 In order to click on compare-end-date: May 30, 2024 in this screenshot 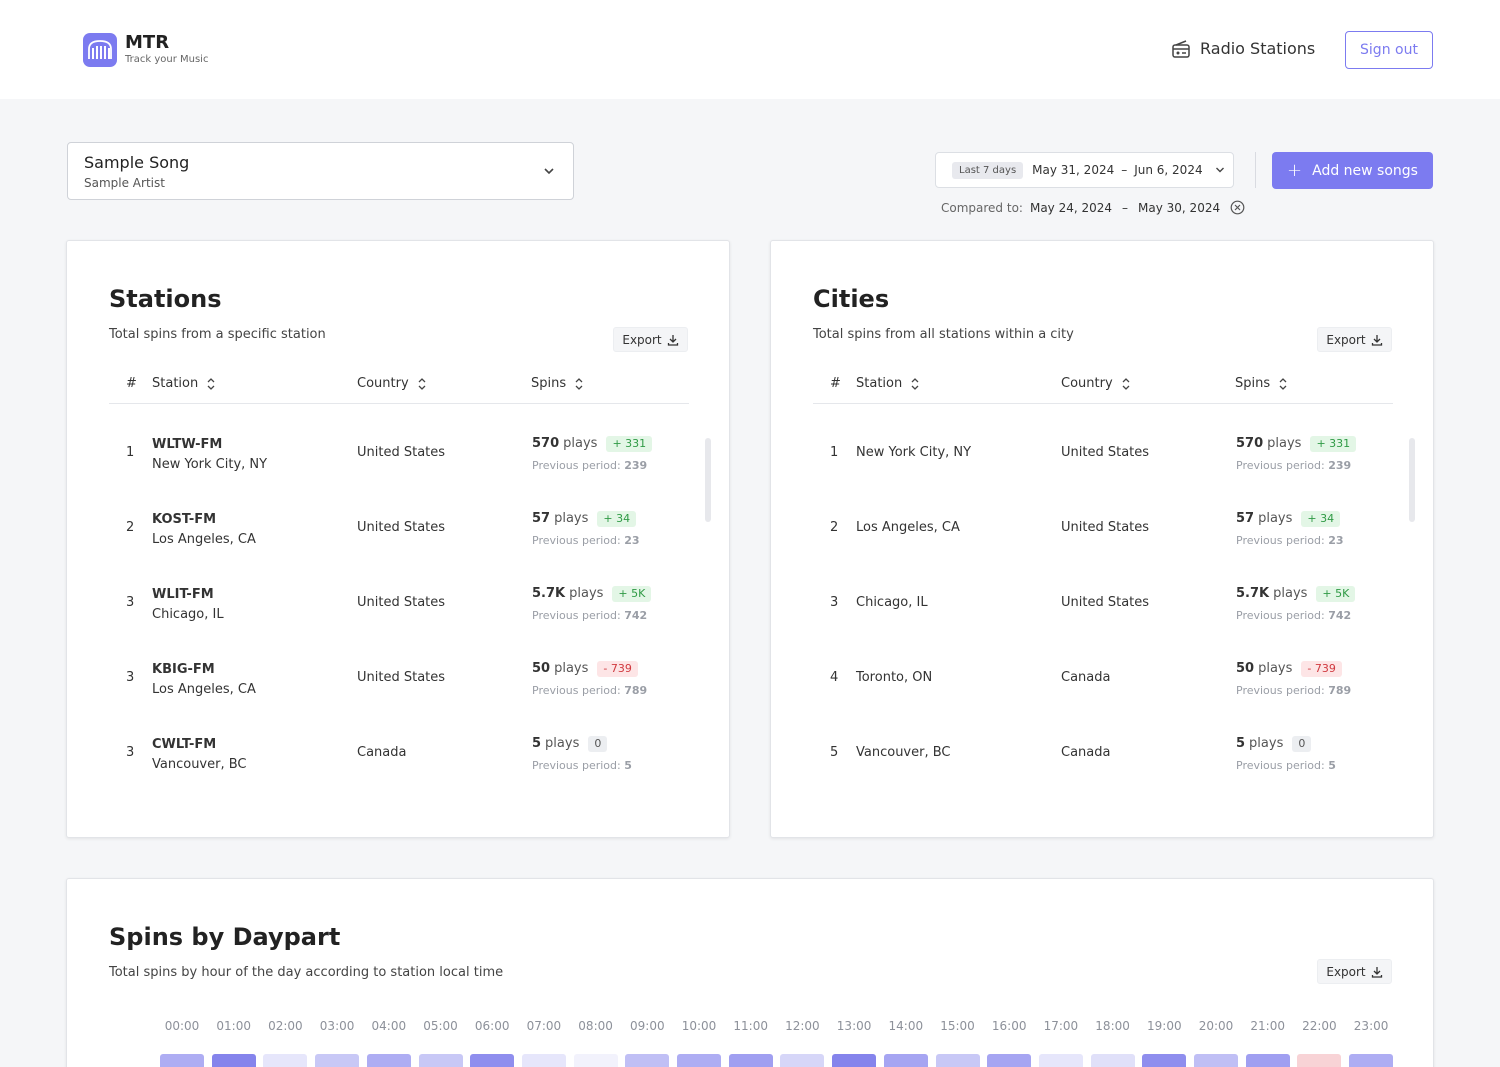, I will do `click(1179, 207)`.